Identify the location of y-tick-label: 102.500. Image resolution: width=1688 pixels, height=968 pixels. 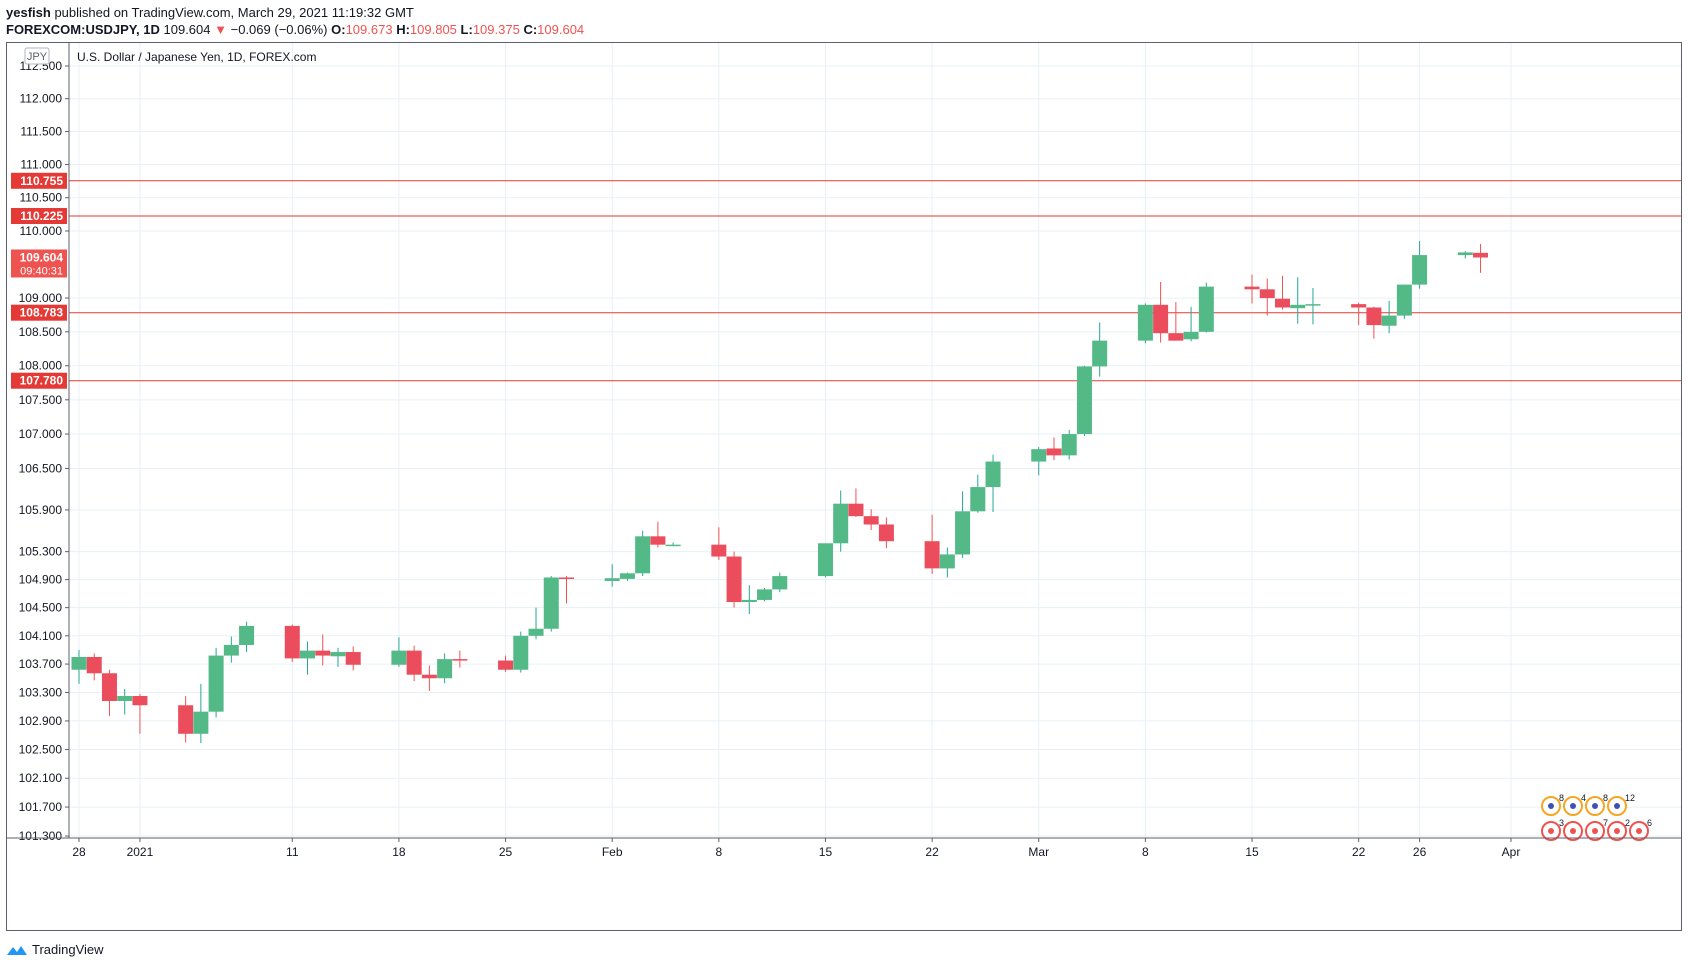
(41, 750).